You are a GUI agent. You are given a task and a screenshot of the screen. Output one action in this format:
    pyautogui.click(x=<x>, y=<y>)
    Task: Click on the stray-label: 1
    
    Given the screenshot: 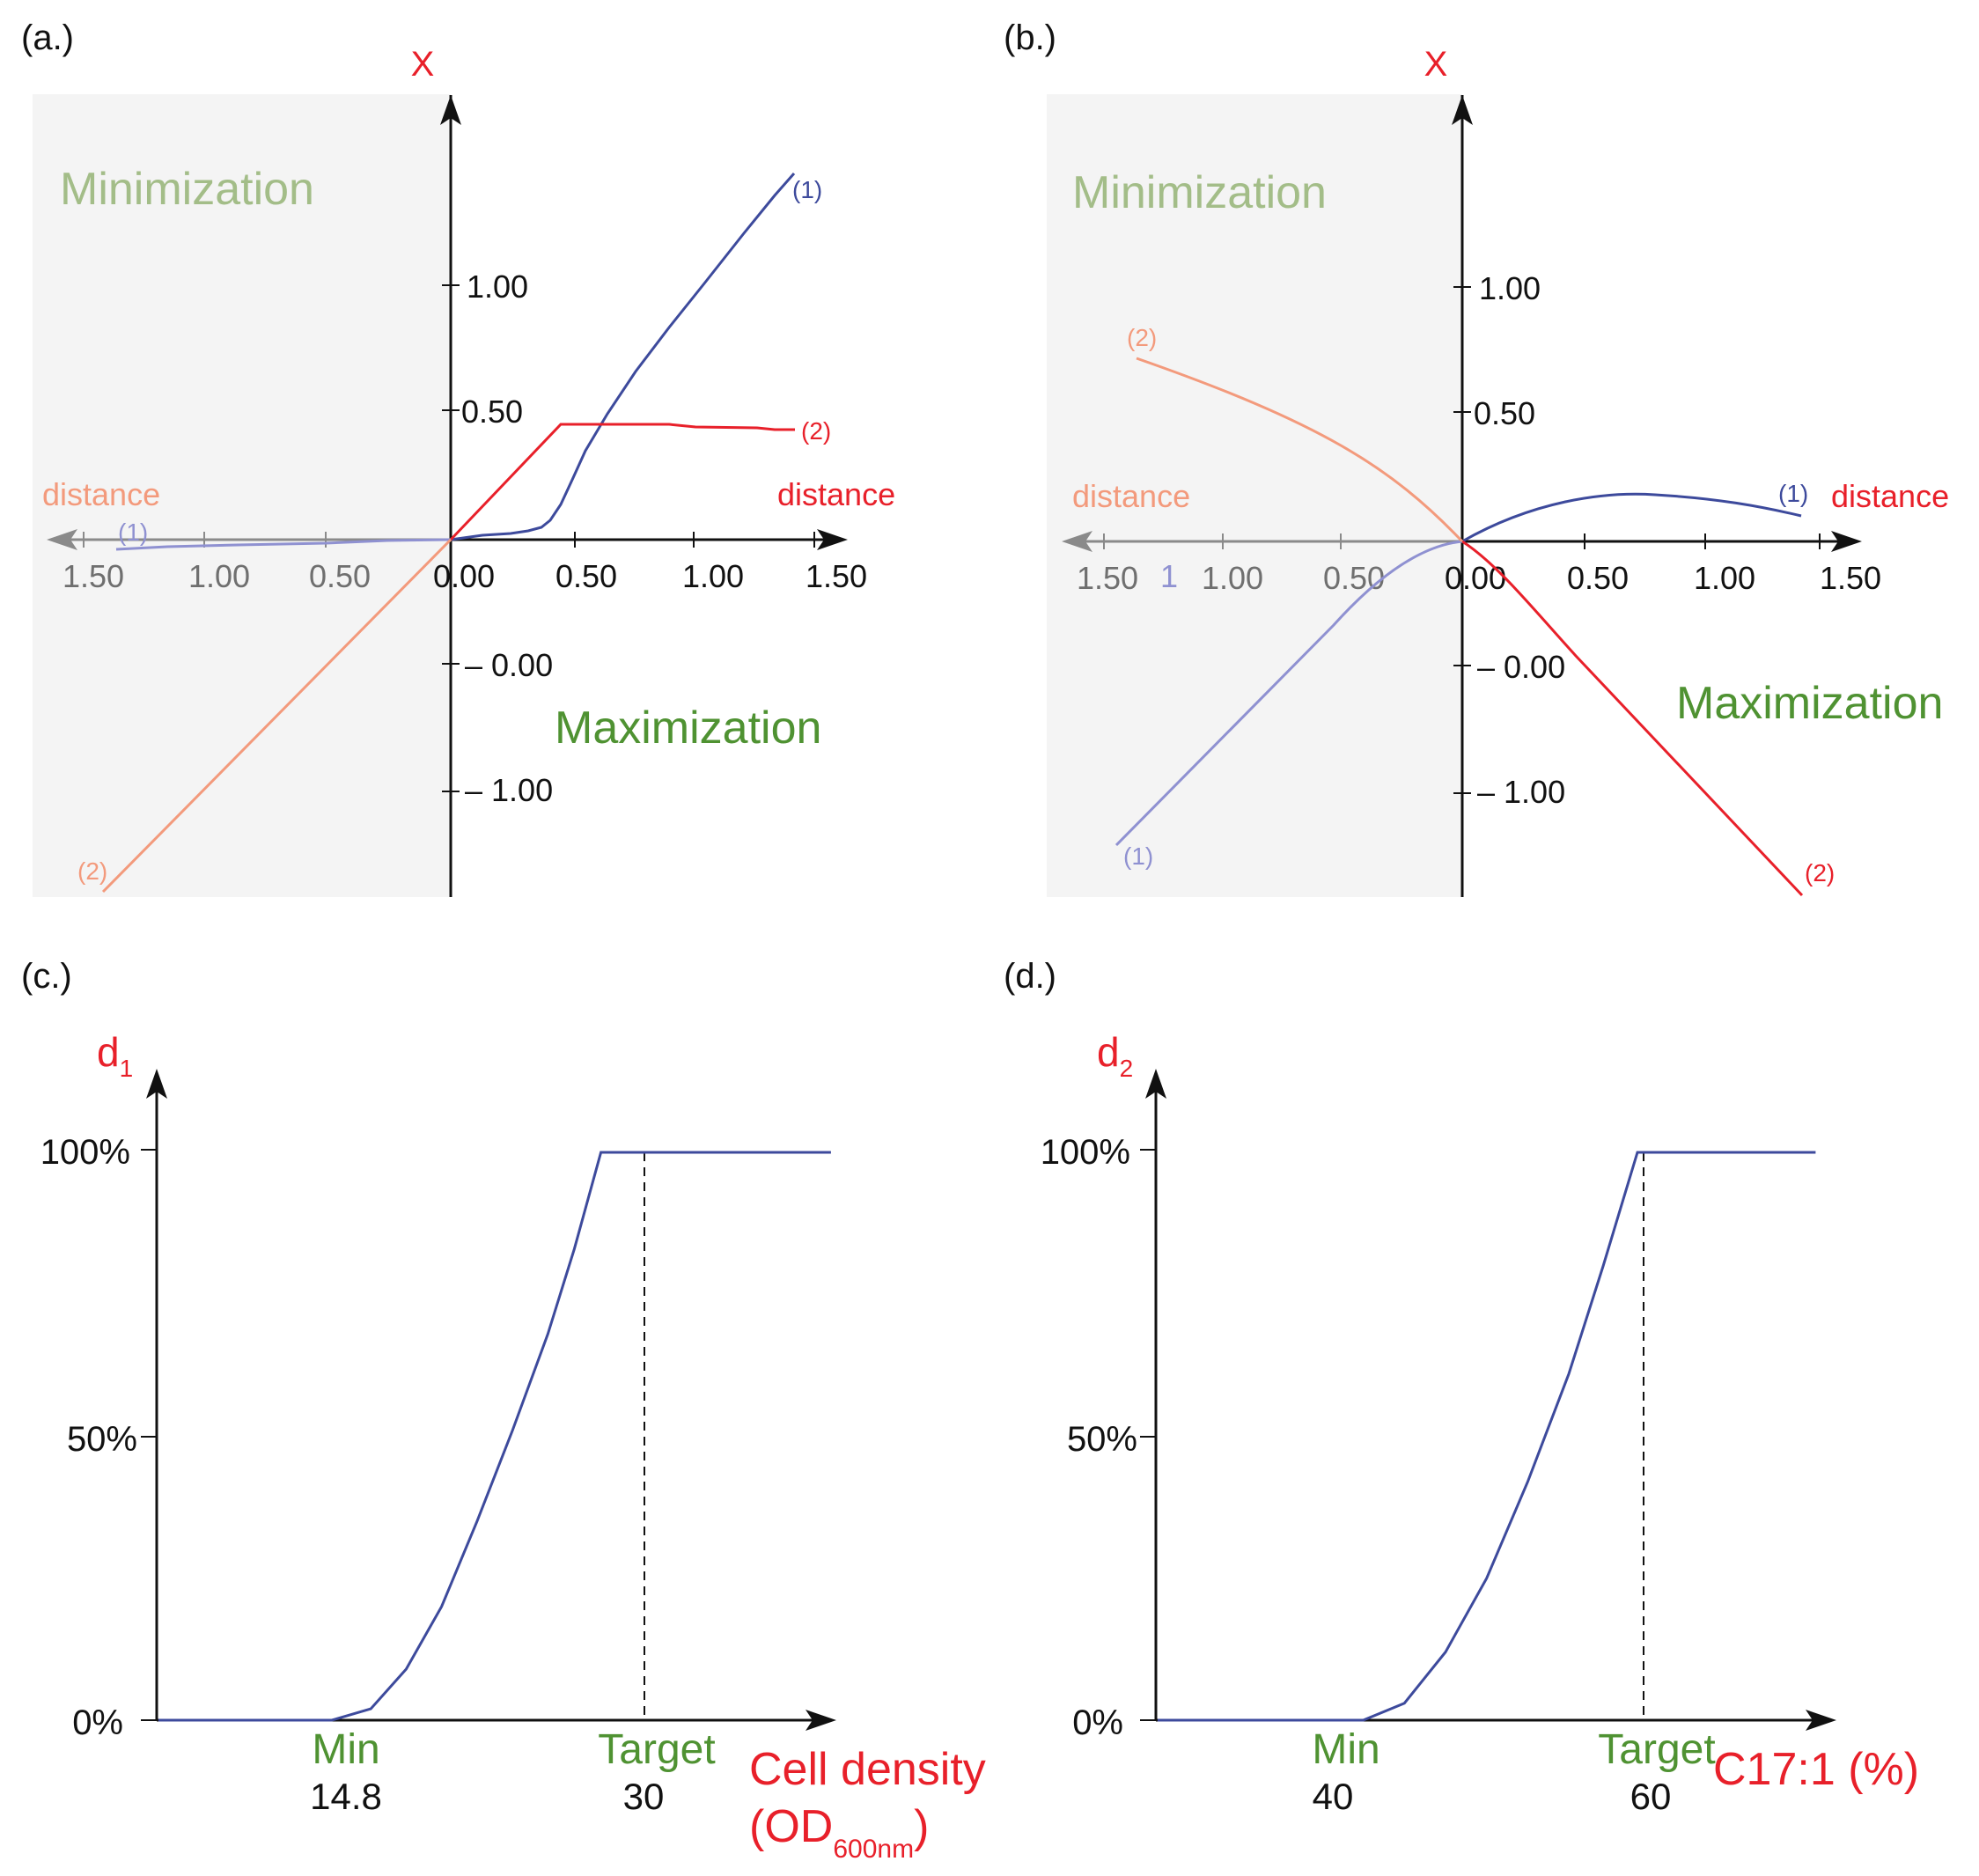 What is the action you would take?
    pyautogui.click(x=1169, y=576)
    